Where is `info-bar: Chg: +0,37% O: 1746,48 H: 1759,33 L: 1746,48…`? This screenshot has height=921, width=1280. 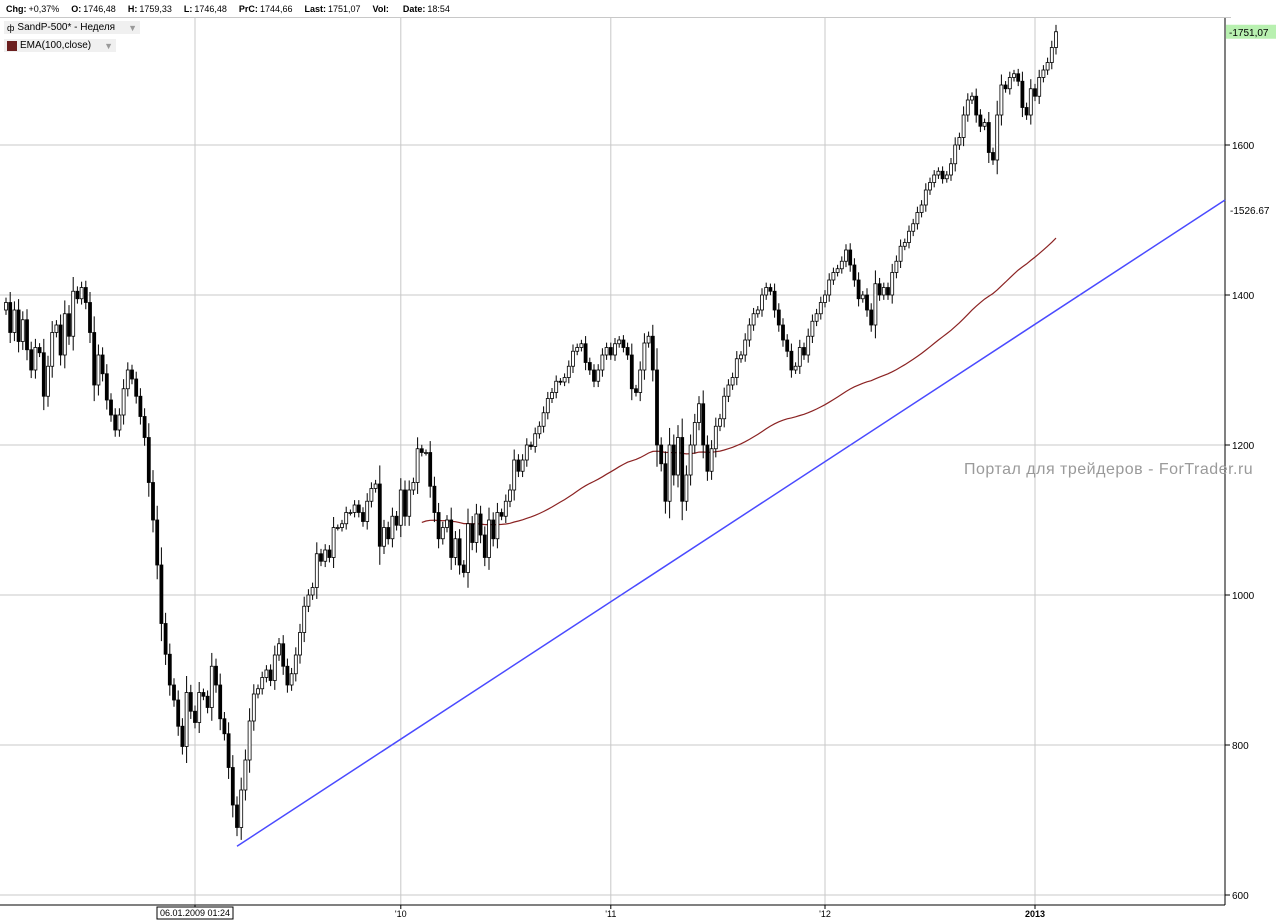 info-bar: Chg: +0,37% O: 1746,48 H: 1759,33 L: 1746,48… is located at coordinates (615, 9).